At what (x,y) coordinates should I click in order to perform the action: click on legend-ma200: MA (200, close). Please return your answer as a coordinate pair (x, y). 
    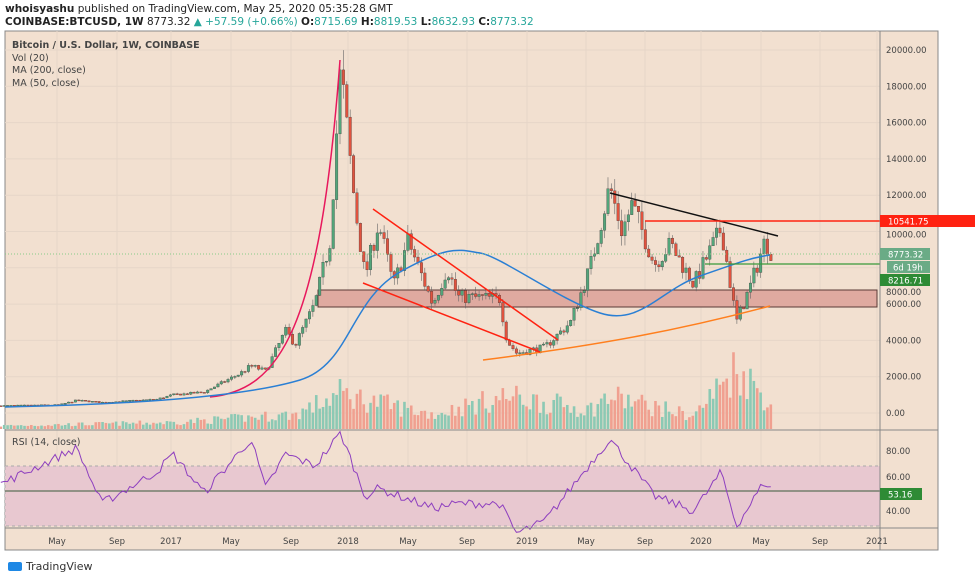
    Looking at the image, I should click on (49, 70).